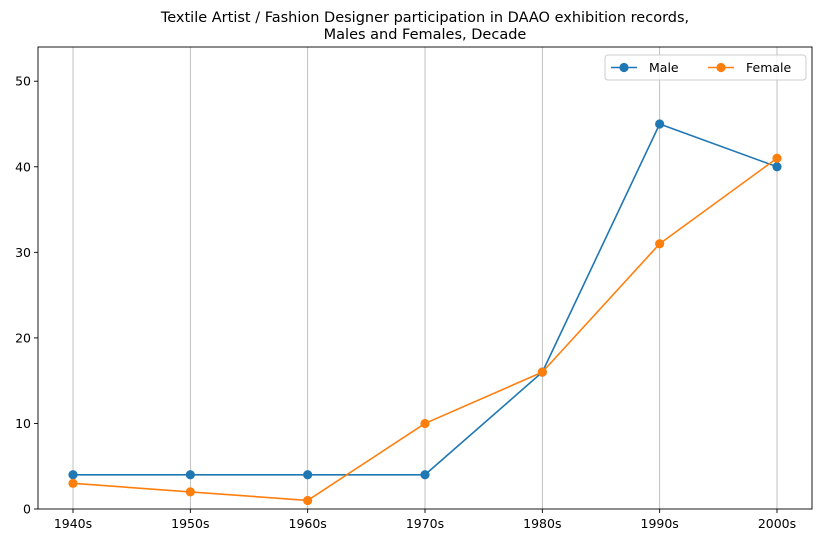 The width and height of the screenshot is (822, 543). I want to click on legend-box, so click(705, 67).